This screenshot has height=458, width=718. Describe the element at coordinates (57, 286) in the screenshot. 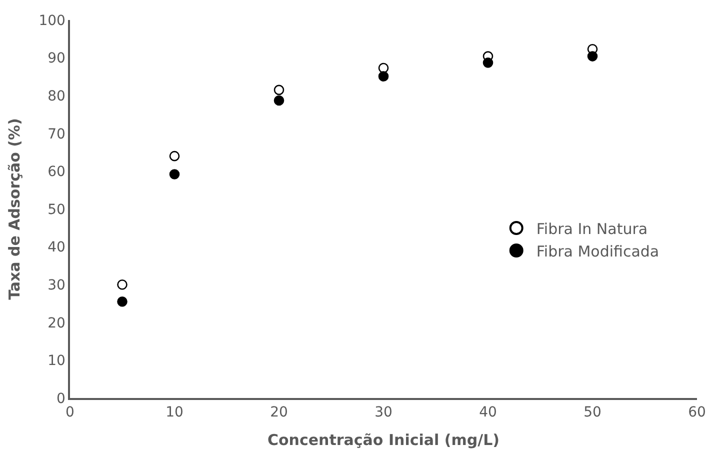

I see `y-tick-label: 30` at that location.